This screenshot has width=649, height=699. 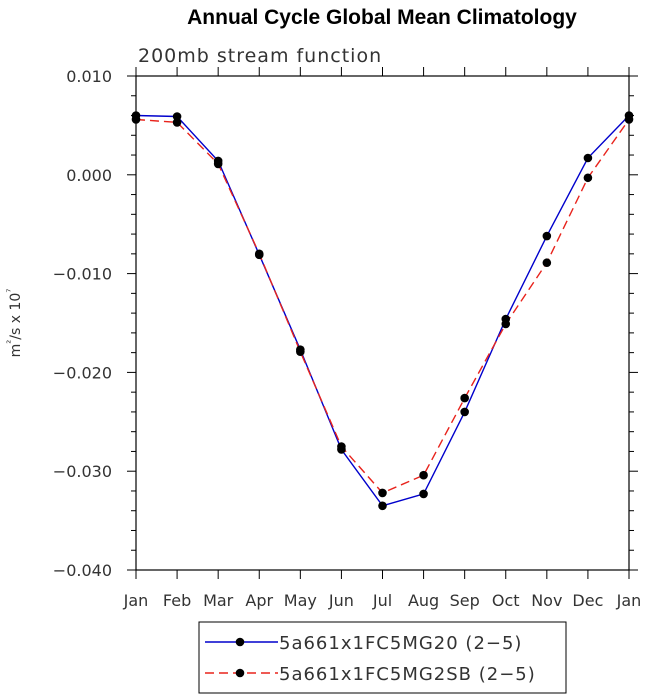 I want to click on chart-subtitle: 200mb stream function, so click(x=260, y=56).